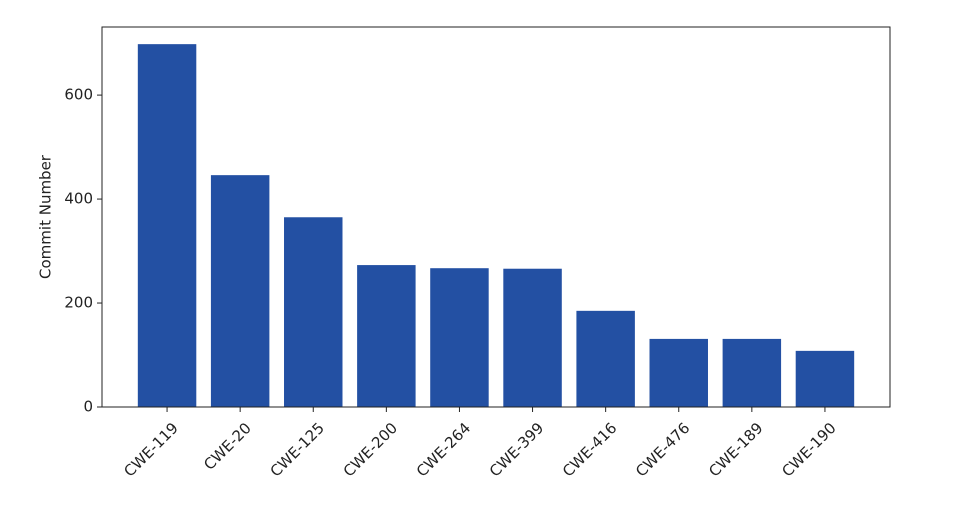 This screenshot has width=969, height=522. Describe the element at coordinates (46, 216) in the screenshot. I see `y-axis-label: Commit Number` at that location.